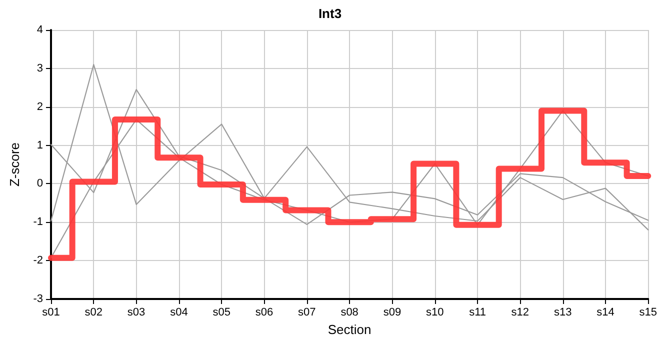  I want to click on chart-title: Int3, so click(330, 13).